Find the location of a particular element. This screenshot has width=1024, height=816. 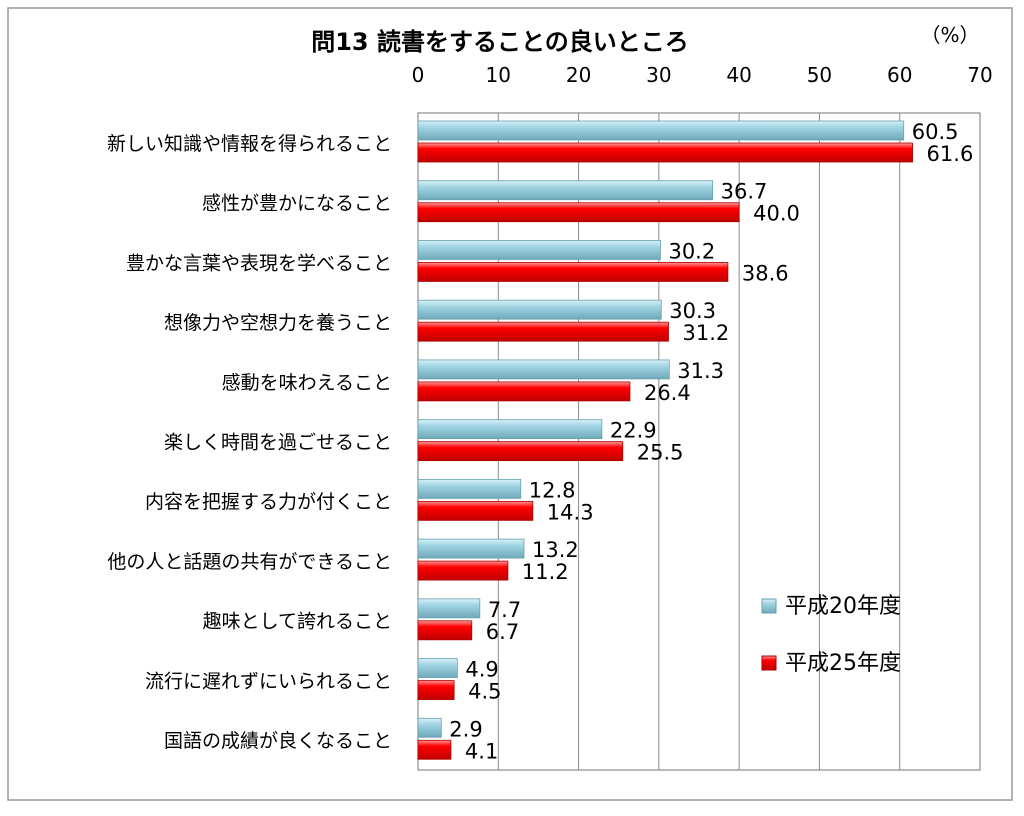

x-tick-label: 10 is located at coordinates (498, 75).